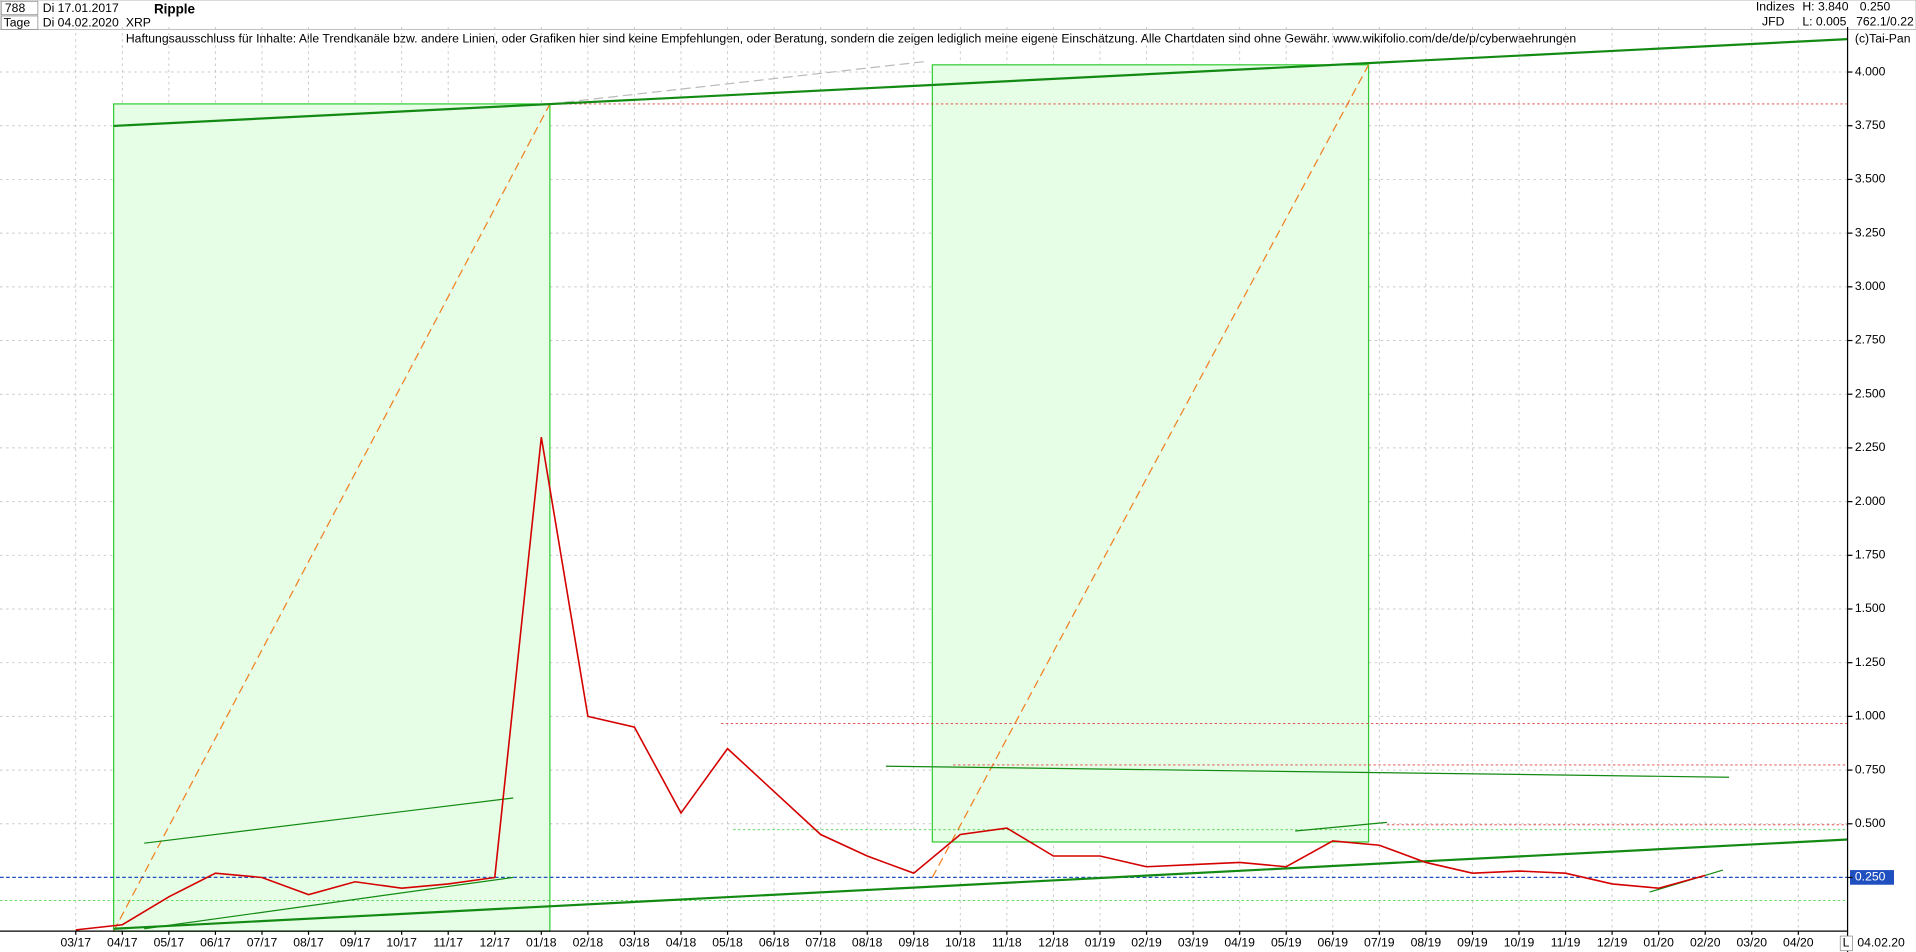 This screenshot has width=1916, height=952. What do you see at coordinates (308, 943) in the screenshot?
I see `x-tick-label: 08/17` at bounding box center [308, 943].